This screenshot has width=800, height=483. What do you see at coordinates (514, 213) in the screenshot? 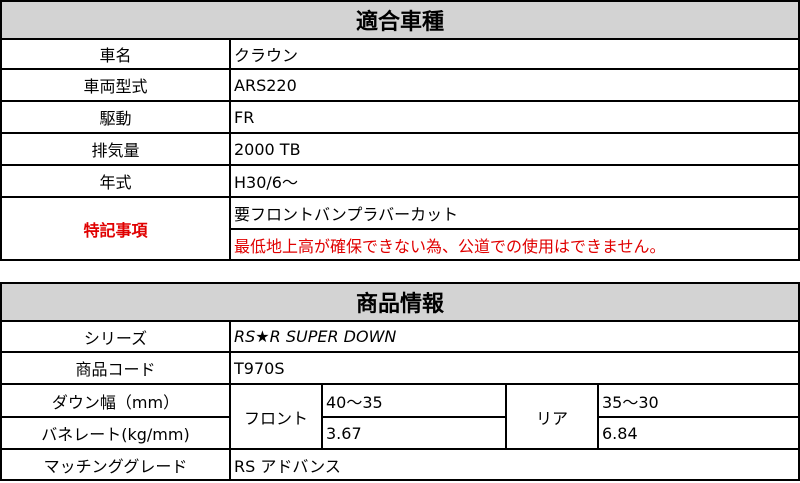
I see `note-line: 要フロントバンプラバーカット` at bounding box center [514, 213].